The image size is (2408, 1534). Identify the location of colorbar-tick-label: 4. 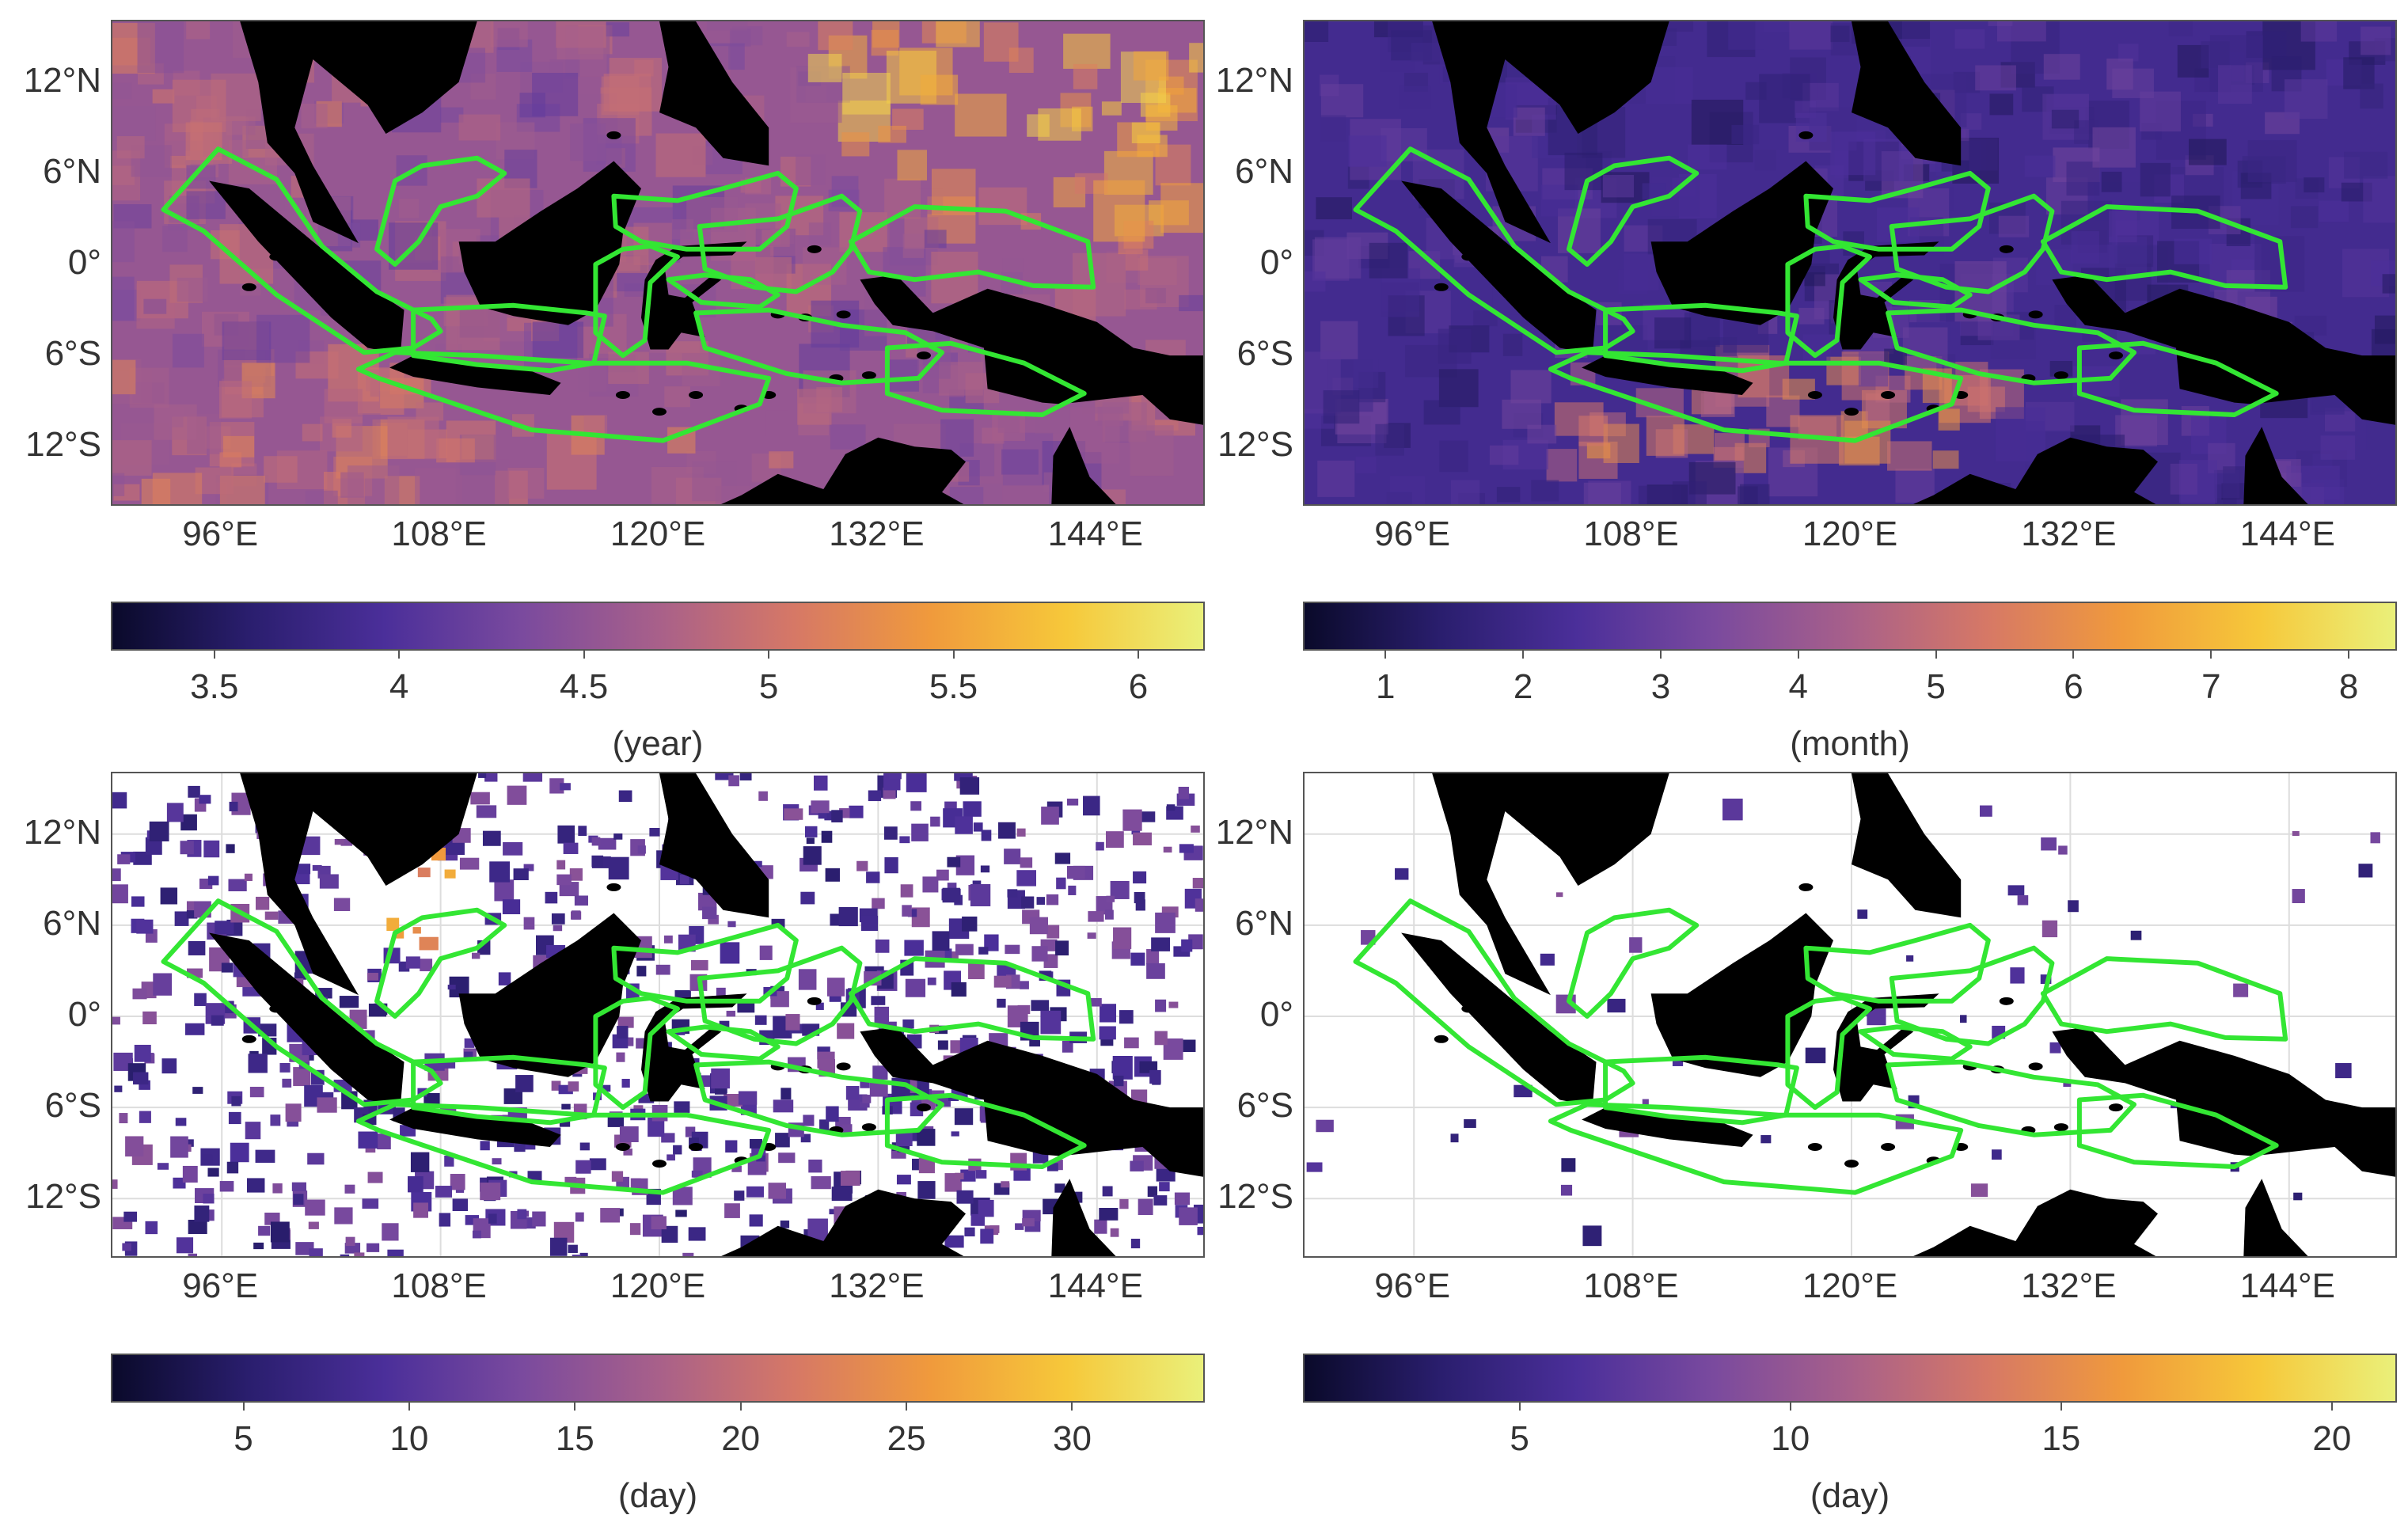
(399, 686).